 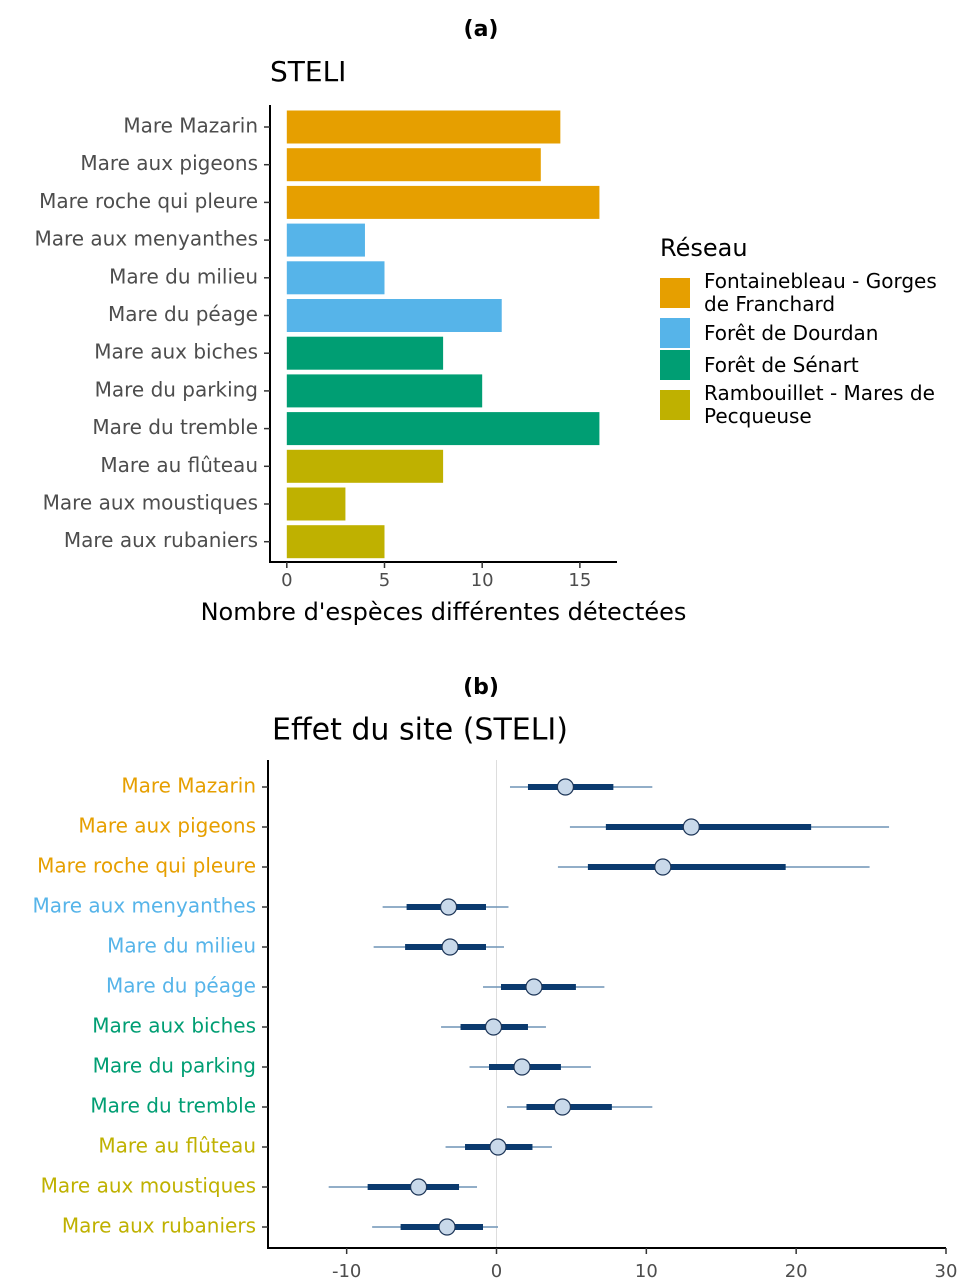 What do you see at coordinates (481, 687) in the screenshot?
I see `panel-label: (b)` at bounding box center [481, 687].